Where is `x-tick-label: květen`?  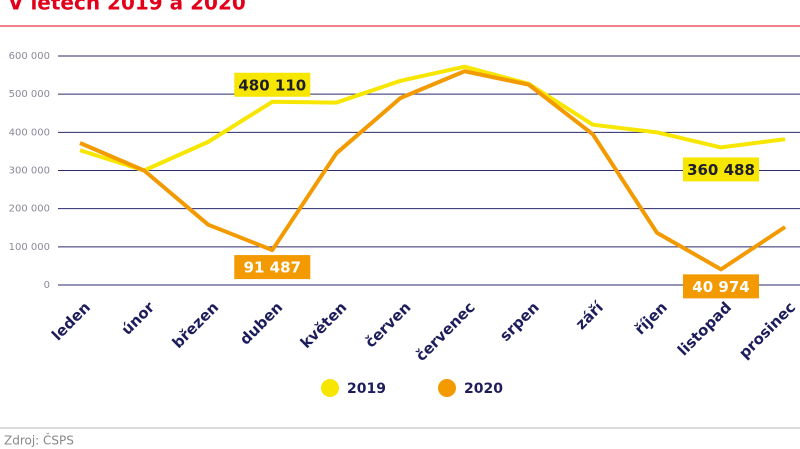
x-tick-label: květen is located at coordinates (324, 325).